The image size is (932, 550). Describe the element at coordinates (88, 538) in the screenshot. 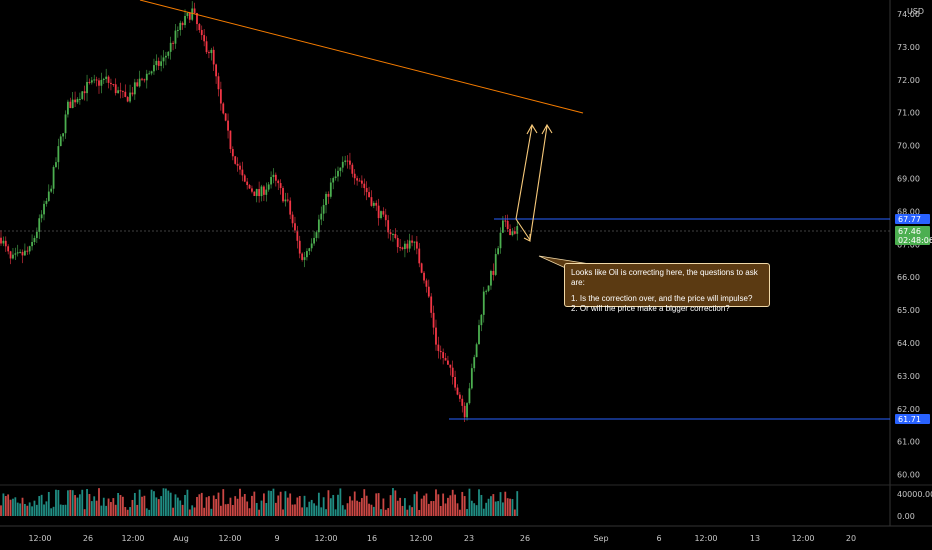

I see `time-tick-label: 26` at that location.